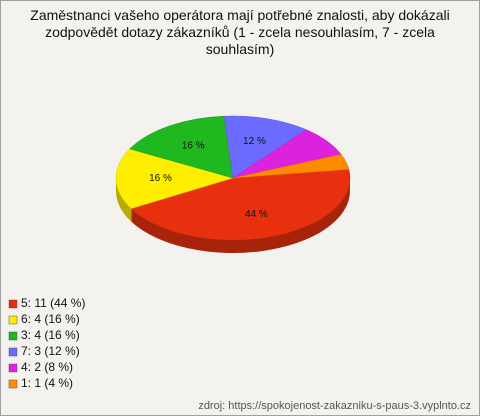  What do you see at coordinates (50, 335) in the screenshot?
I see `legend-label: 3: 4 (16 %)` at bounding box center [50, 335].